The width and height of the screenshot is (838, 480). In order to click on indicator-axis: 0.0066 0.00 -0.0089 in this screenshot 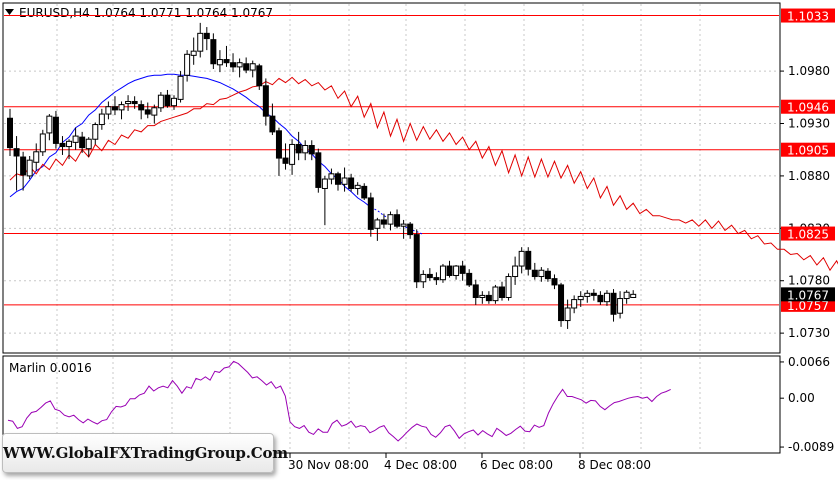, I will do `click(807, 404)`.